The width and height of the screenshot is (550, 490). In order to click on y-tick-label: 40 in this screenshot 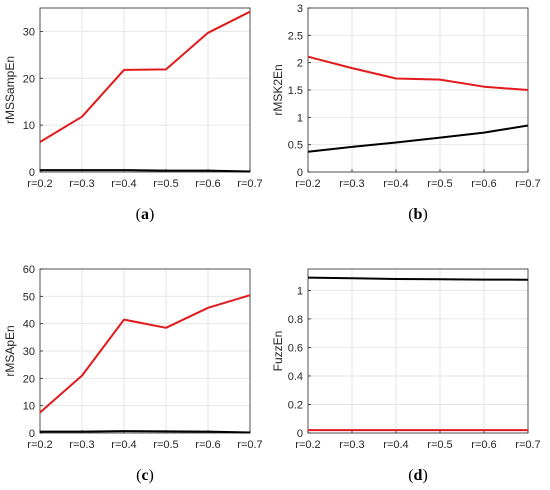, I will do `click(29, 325)`.